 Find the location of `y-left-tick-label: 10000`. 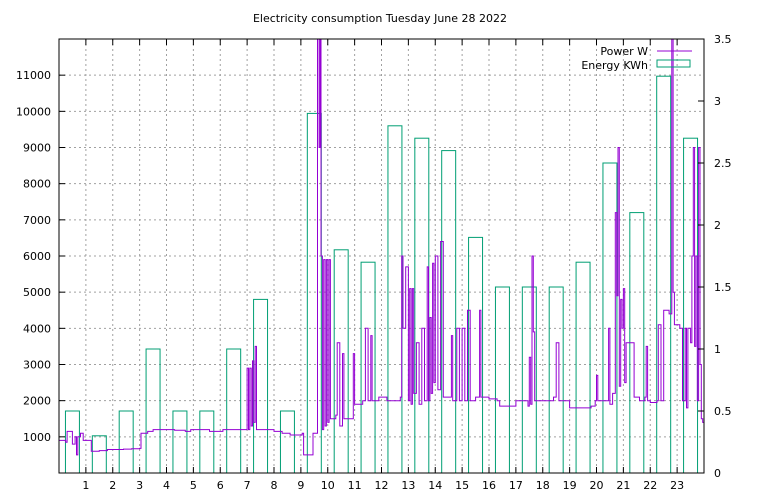

y-left-tick-label: 10000 is located at coordinates (33, 111).